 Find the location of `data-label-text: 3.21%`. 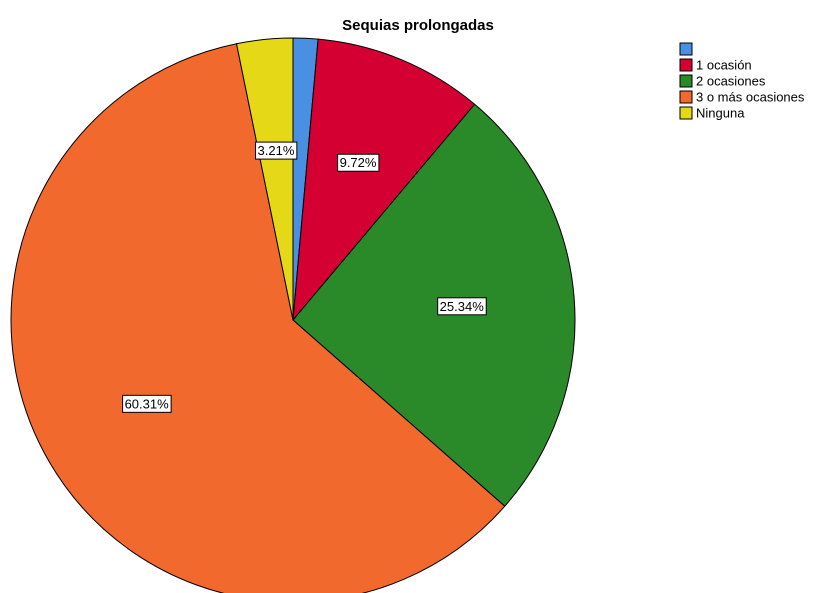

data-label-text: 3.21% is located at coordinates (276, 150).